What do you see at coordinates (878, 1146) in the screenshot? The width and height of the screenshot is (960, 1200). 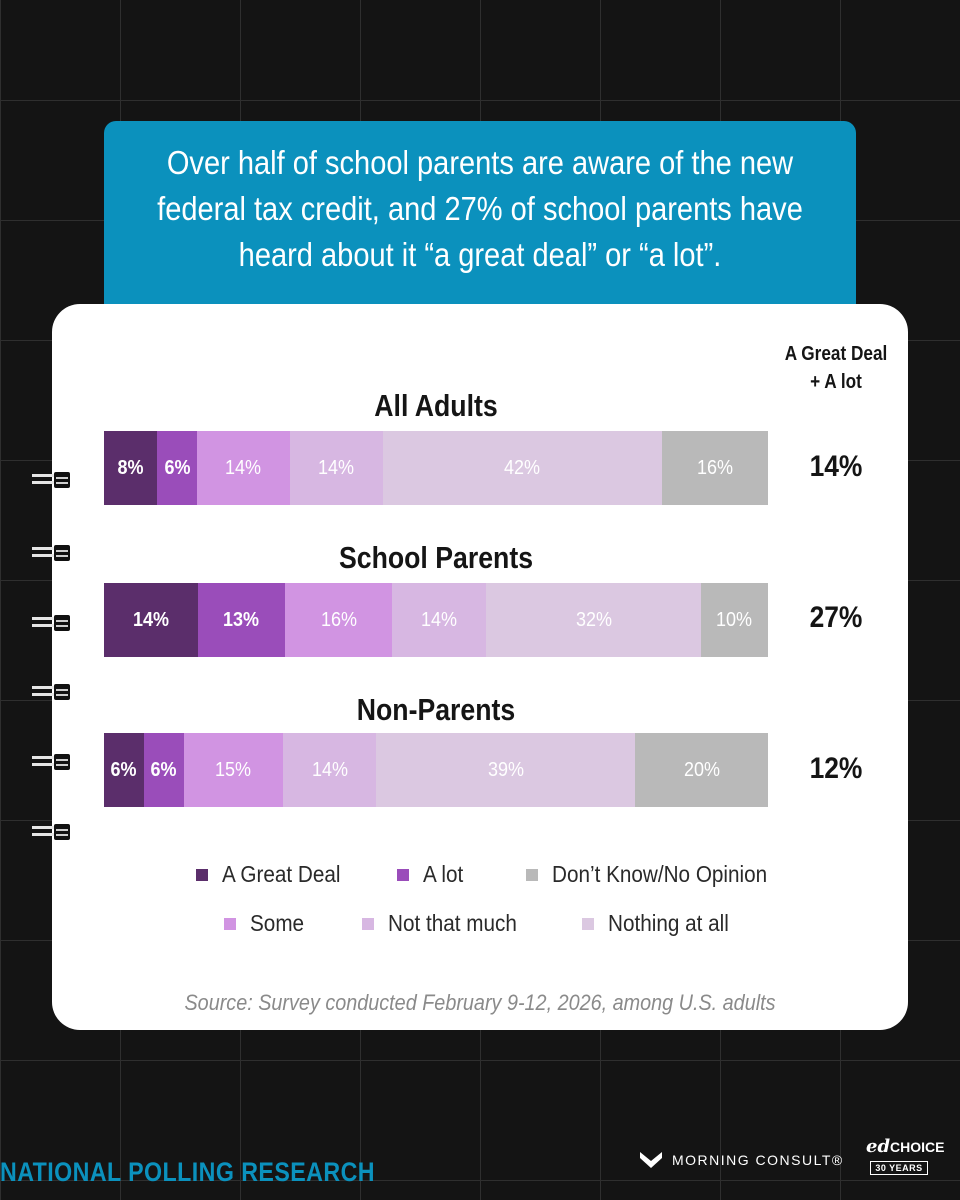 I see `edchoice-prefix: ed` at bounding box center [878, 1146].